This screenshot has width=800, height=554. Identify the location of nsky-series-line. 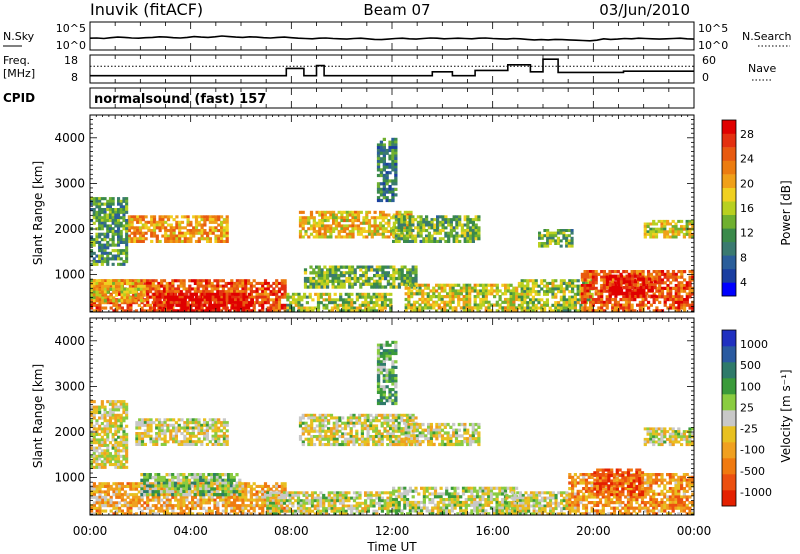
(392, 38).